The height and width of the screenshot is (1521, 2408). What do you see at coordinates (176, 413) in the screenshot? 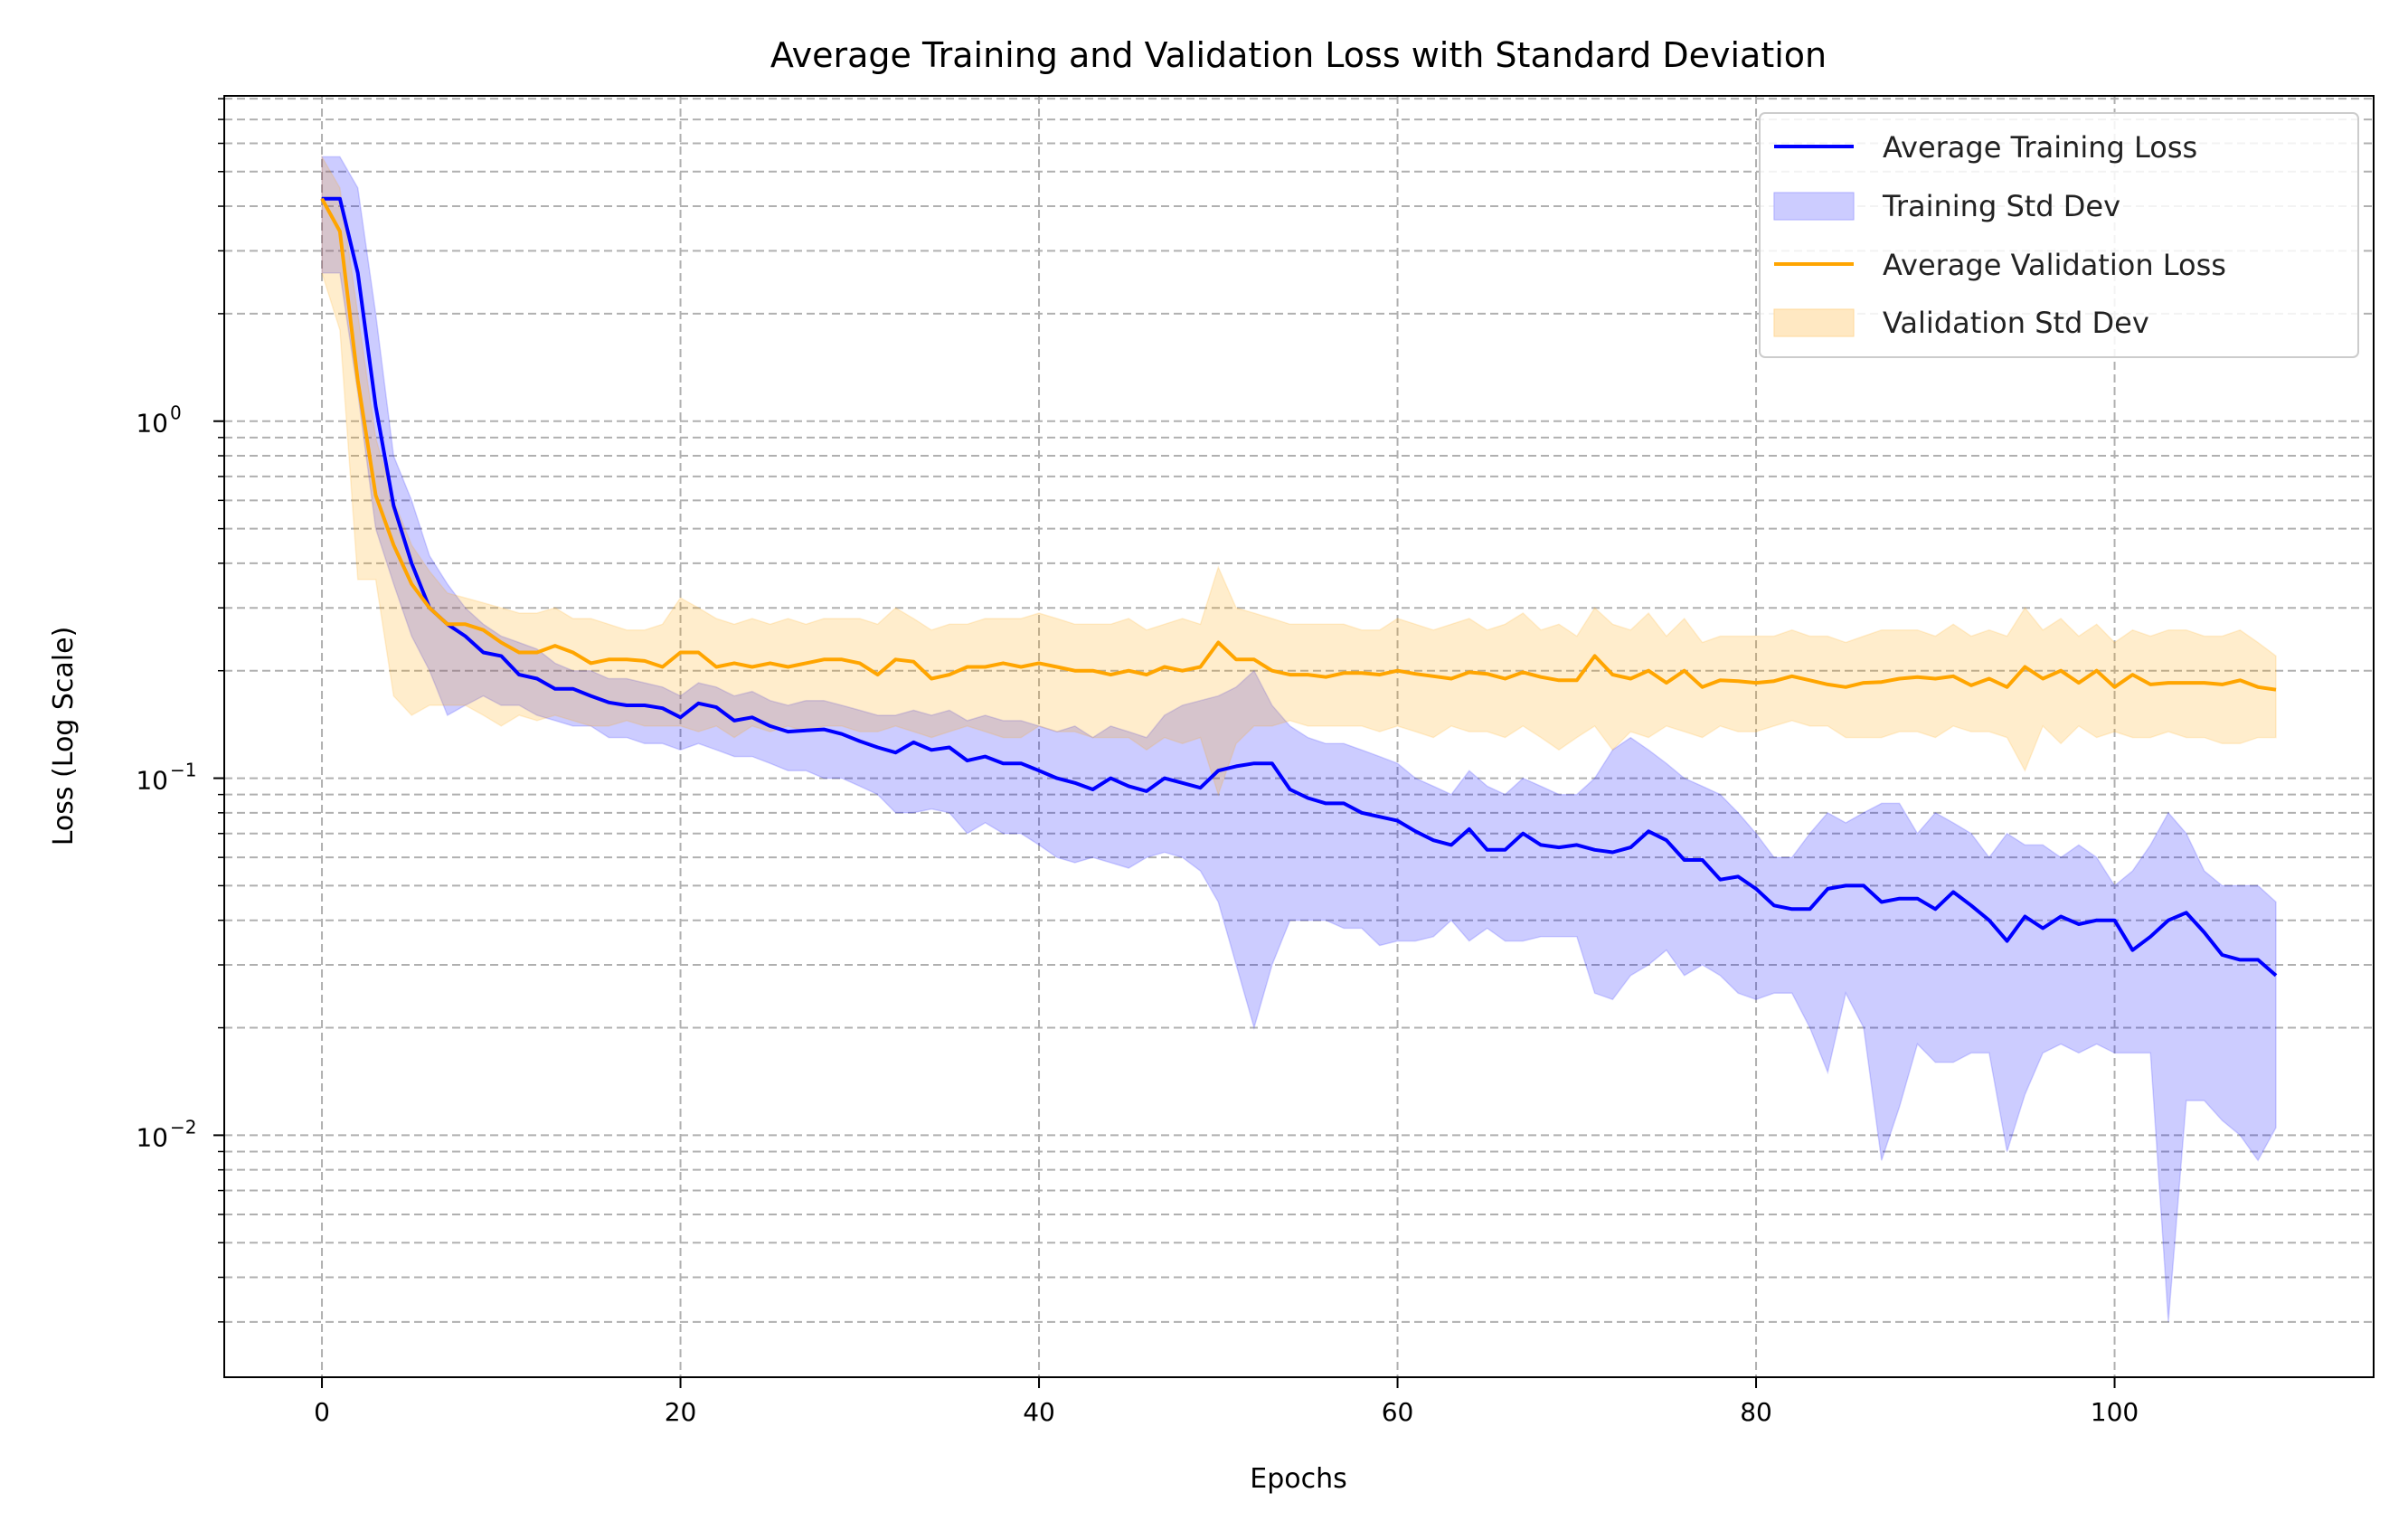
I see `y-tick-label-exponent: 0` at bounding box center [176, 413].